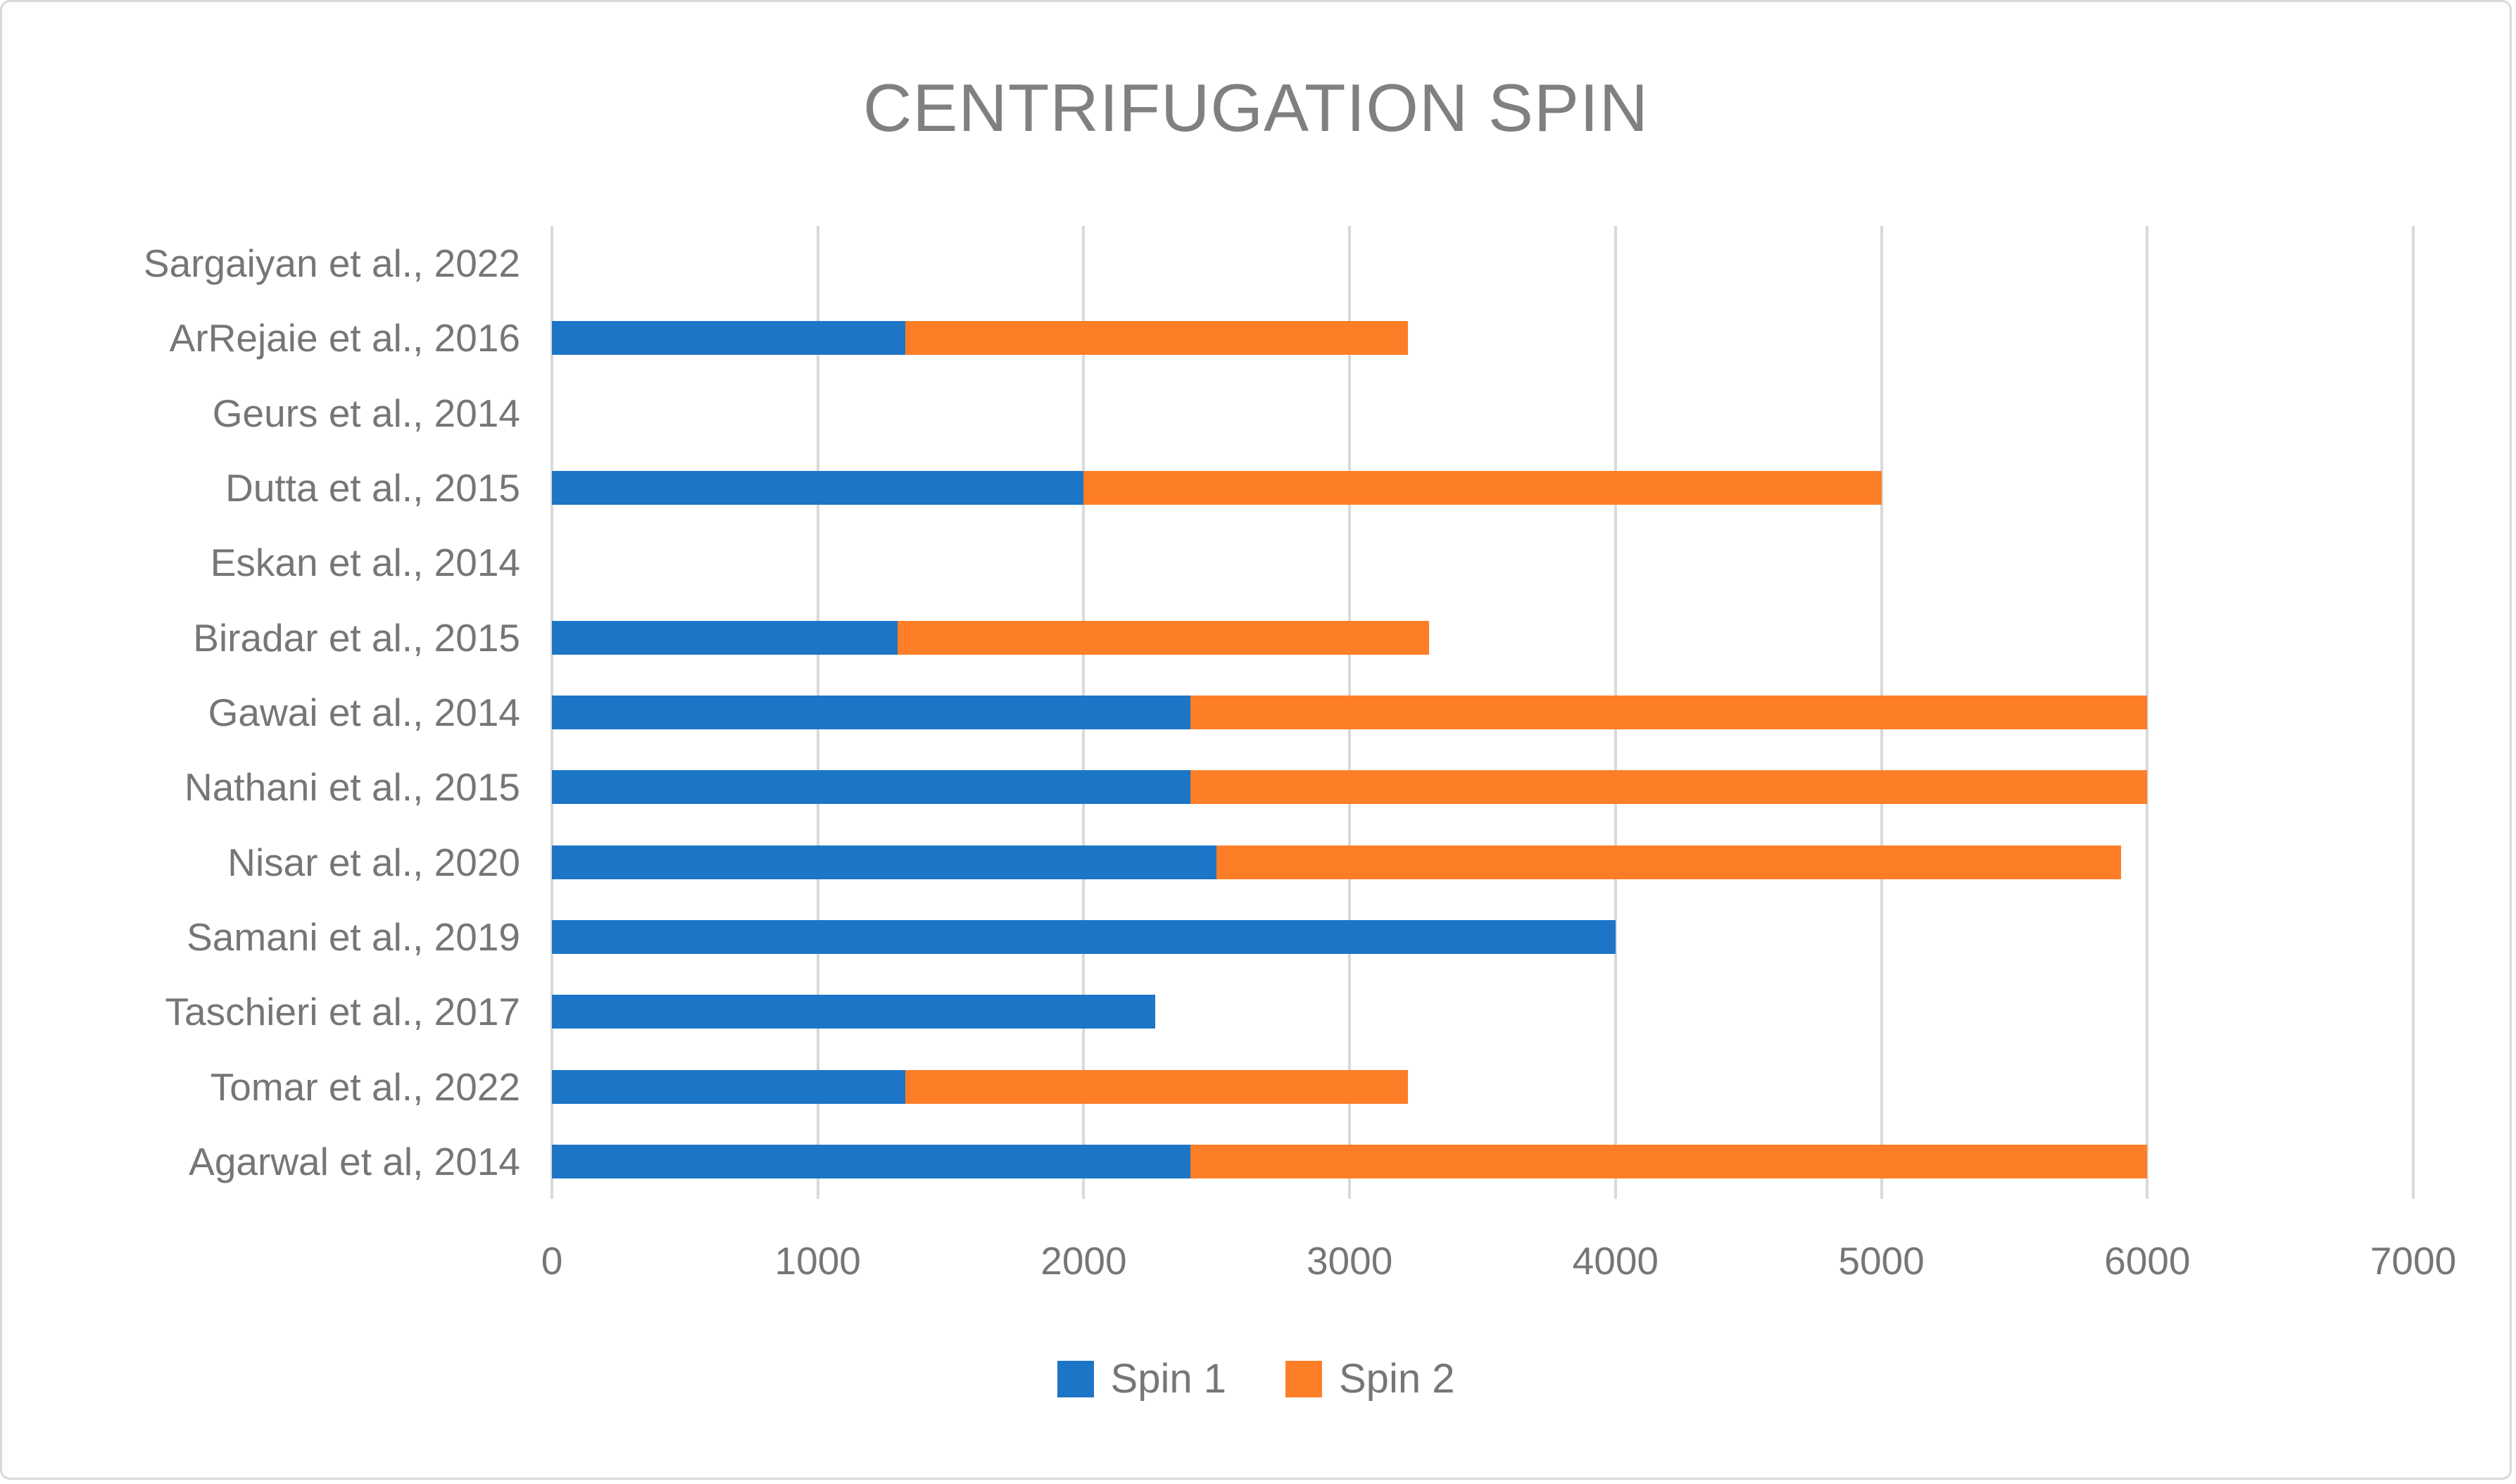  I want to click on category-label: Samani et al., 2019, so click(353, 936).